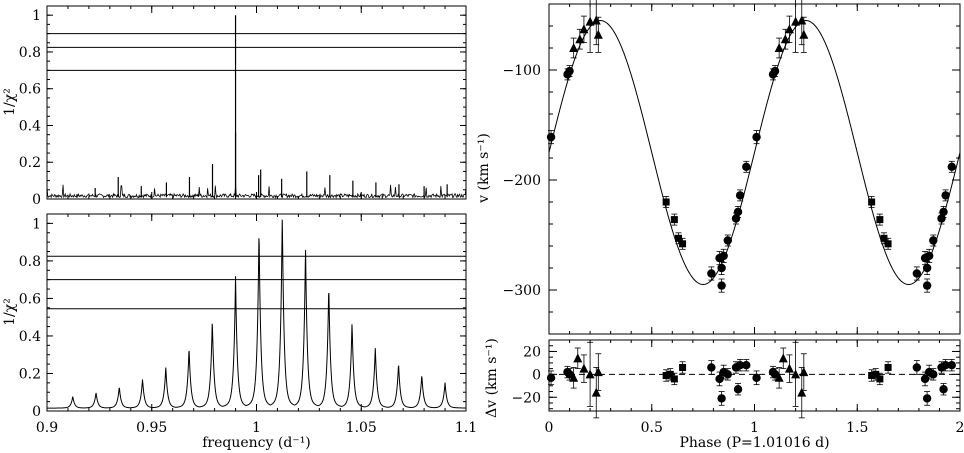 Image resolution: width=964 pixels, height=453 pixels. Describe the element at coordinates (857, 428) in the screenshot. I see `x-tick-label: 1.5` at that location.